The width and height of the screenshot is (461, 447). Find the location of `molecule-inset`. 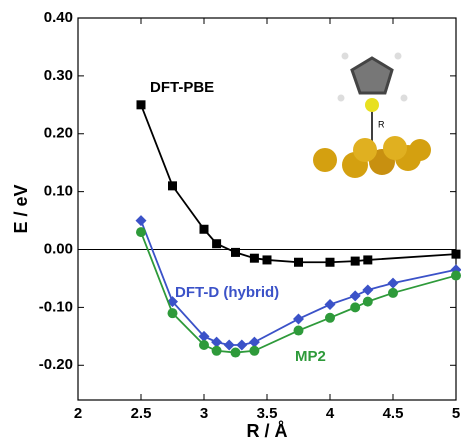

molecule-inset is located at coordinates (372, 116).